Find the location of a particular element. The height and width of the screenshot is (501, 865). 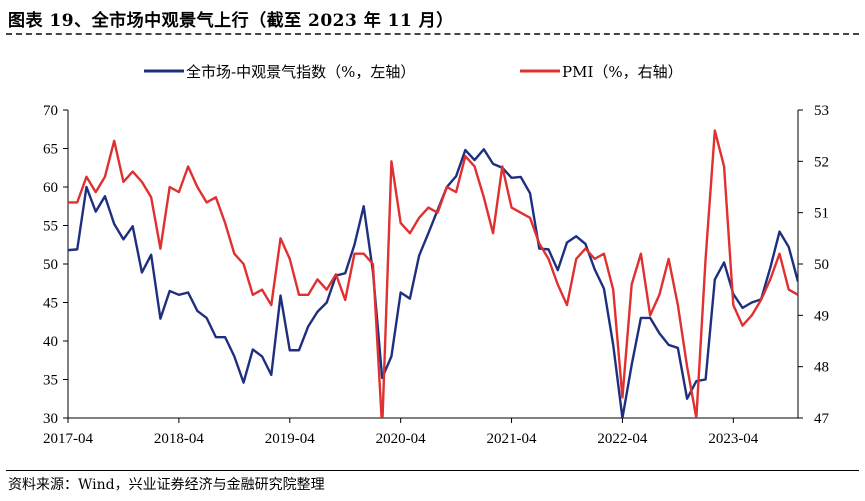

left-tick-label: 65 is located at coordinates (50, 150).